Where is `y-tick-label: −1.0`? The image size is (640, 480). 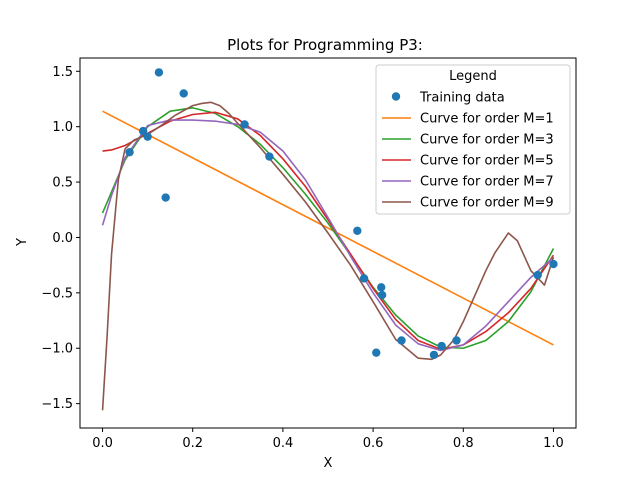
y-tick-label: −1.0 is located at coordinates (57, 349).